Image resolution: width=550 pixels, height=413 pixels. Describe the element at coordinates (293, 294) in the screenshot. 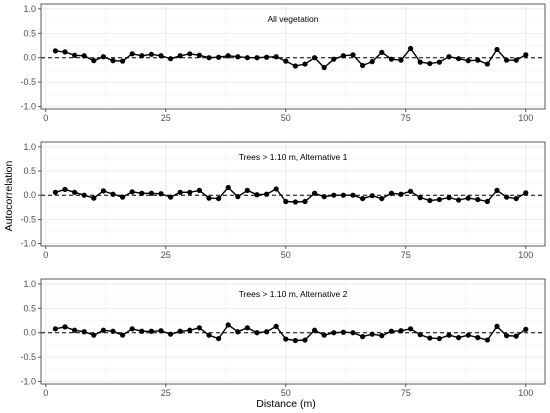

I see `panel-title: Trees > 1.10 m, Alternative 2` at that location.